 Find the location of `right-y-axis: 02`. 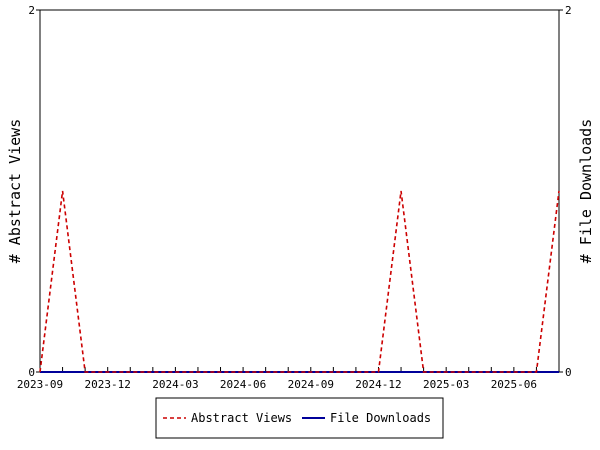

right-y-axis: 02 is located at coordinates (565, 191).